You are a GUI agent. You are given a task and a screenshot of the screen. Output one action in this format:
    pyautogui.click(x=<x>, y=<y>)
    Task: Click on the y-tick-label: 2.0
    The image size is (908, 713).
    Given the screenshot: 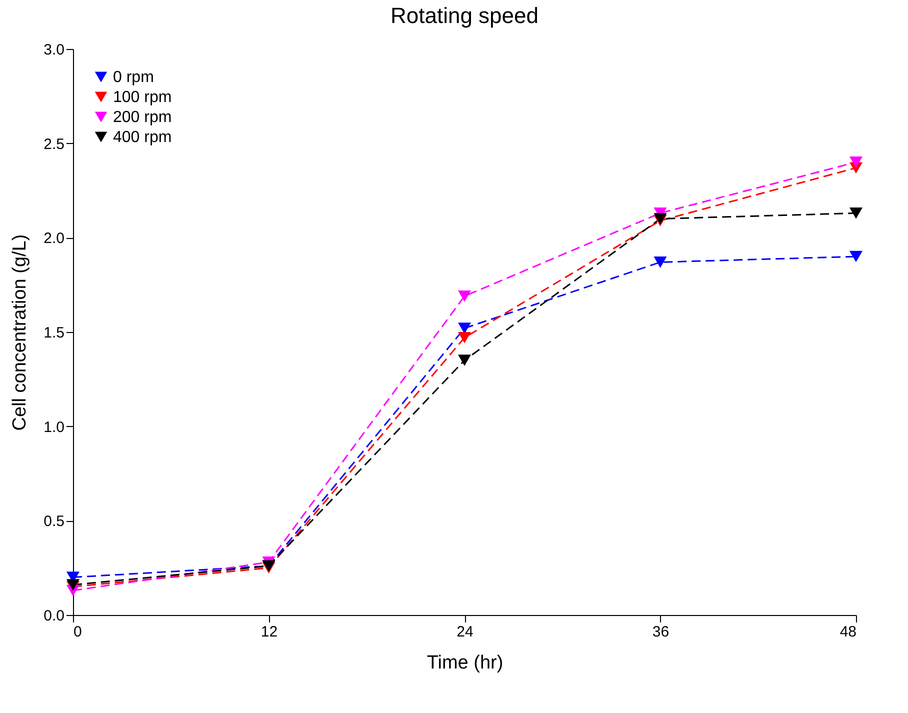 What is the action you would take?
    pyautogui.click(x=54, y=239)
    